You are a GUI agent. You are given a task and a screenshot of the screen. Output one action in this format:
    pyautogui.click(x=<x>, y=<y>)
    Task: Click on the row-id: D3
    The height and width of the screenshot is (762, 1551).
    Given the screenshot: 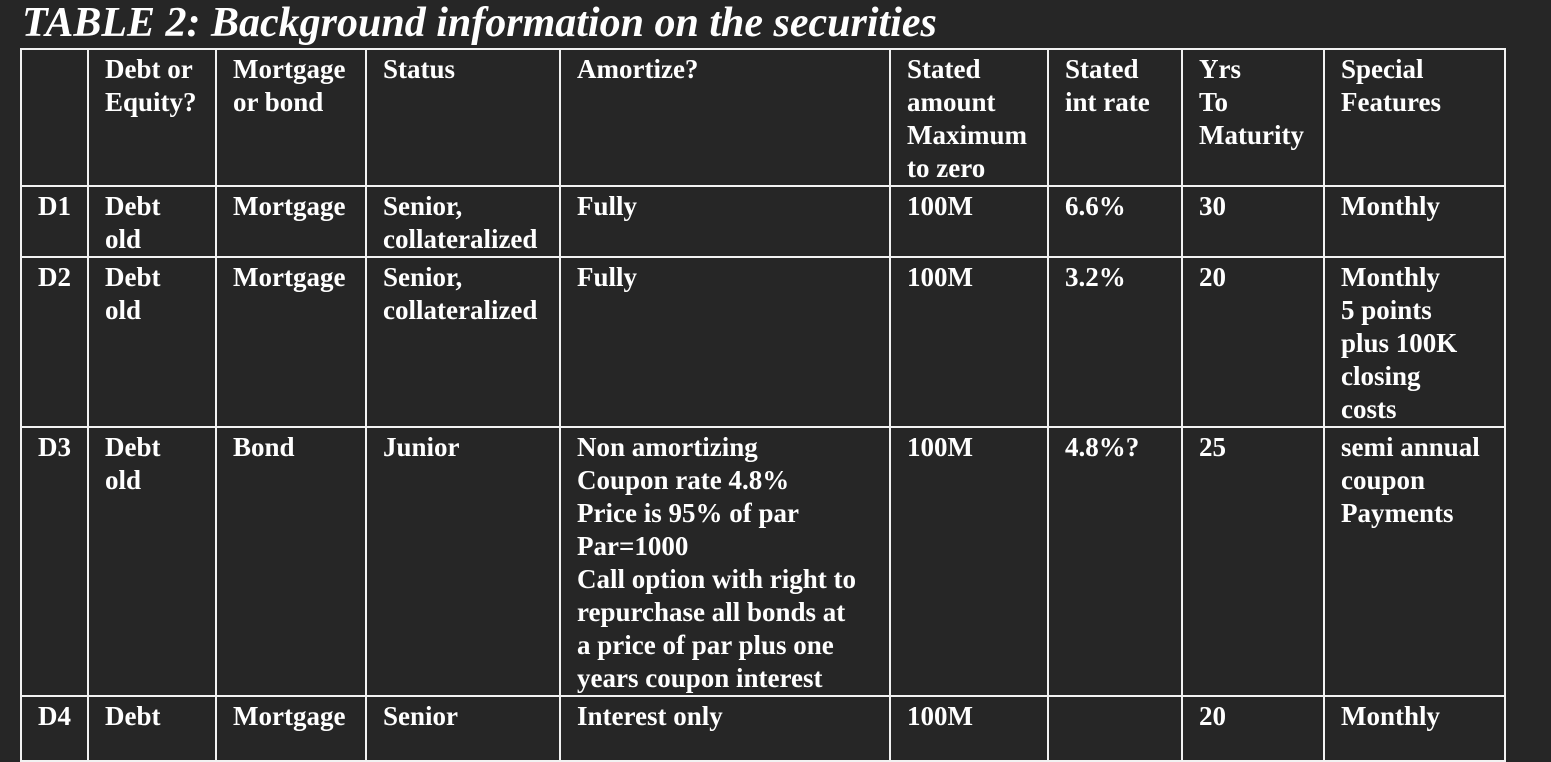 What is the action you would take?
    pyautogui.click(x=54, y=561)
    